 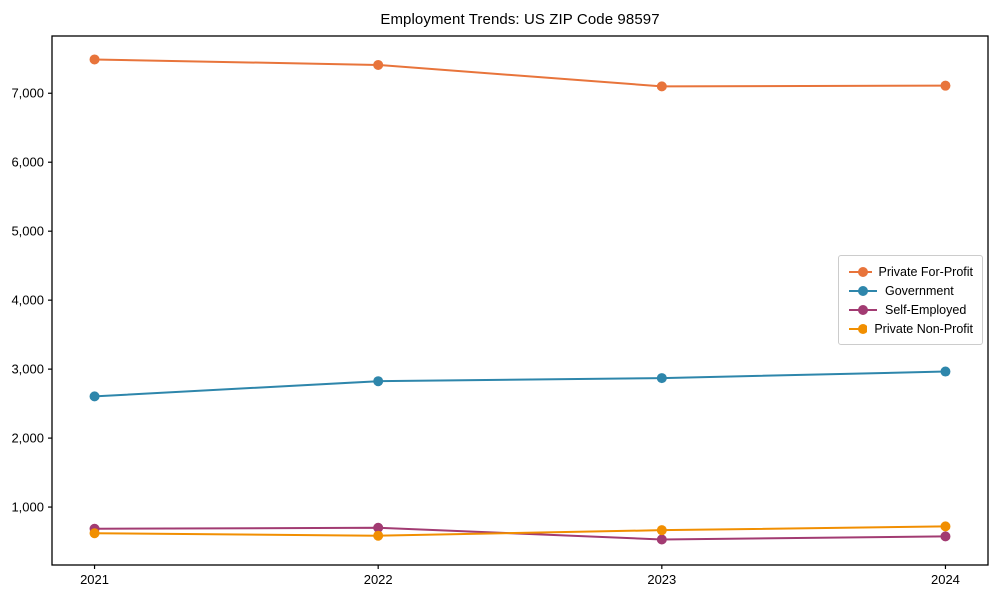 What do you see at coordinates (520, 531) in the screenshot?
I see `series-line-private-non-profit` at bounding box center [520, 531].